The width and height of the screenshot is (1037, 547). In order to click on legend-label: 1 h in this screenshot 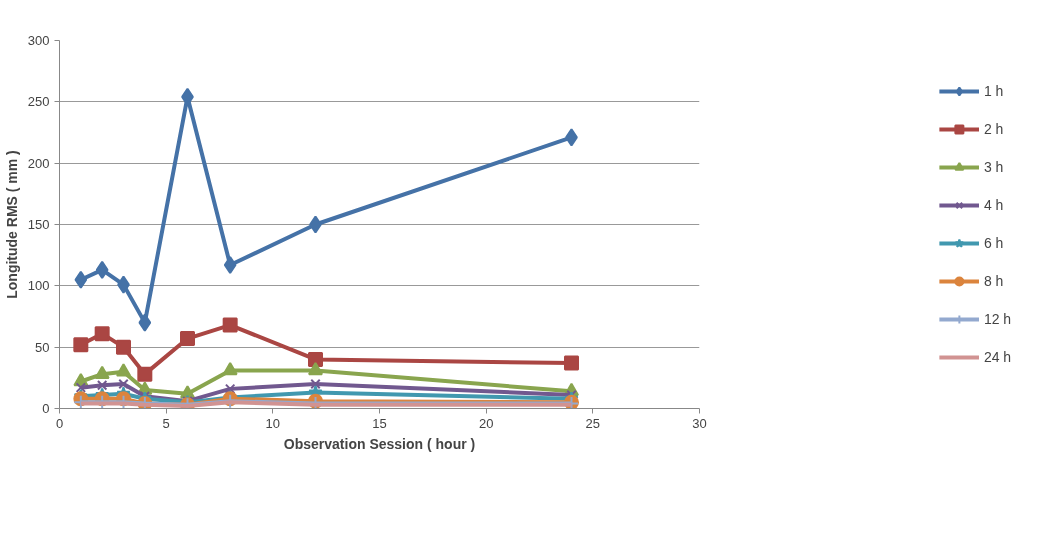, I will do `click(993, 91)`.